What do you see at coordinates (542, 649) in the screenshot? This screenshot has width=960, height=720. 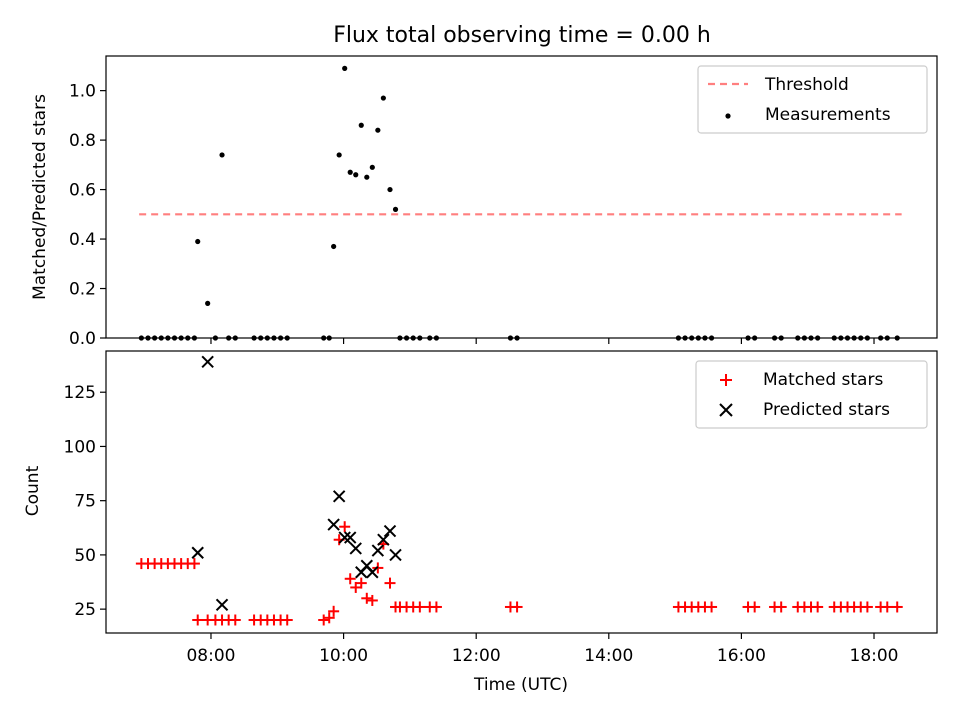 I see `bottom-x-ticks: 08:00 10:00 12:00 14:00 16:00 18:00` at bounding box center [542, 649].